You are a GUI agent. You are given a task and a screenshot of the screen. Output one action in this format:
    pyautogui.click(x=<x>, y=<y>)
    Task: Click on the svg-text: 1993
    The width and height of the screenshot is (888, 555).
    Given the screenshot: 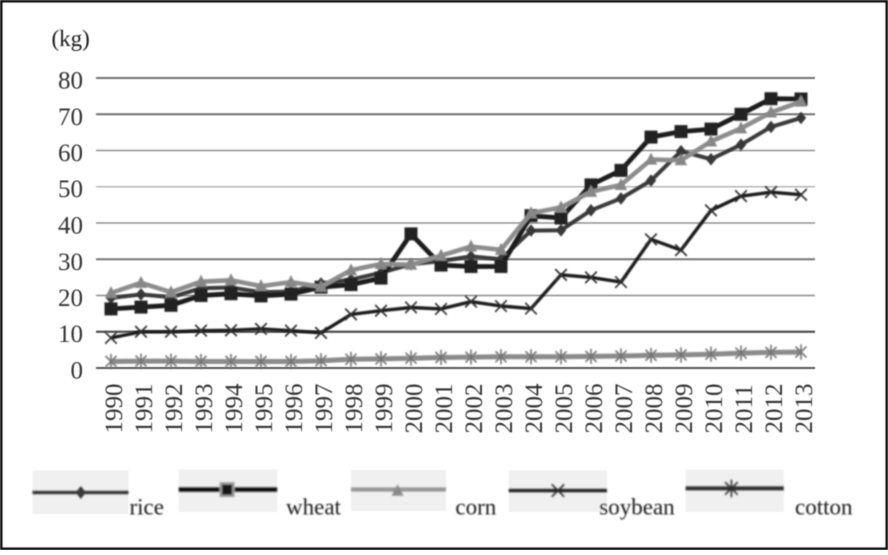 What is the action you would take?
    pyautogui.click(x=204, y=409)
    